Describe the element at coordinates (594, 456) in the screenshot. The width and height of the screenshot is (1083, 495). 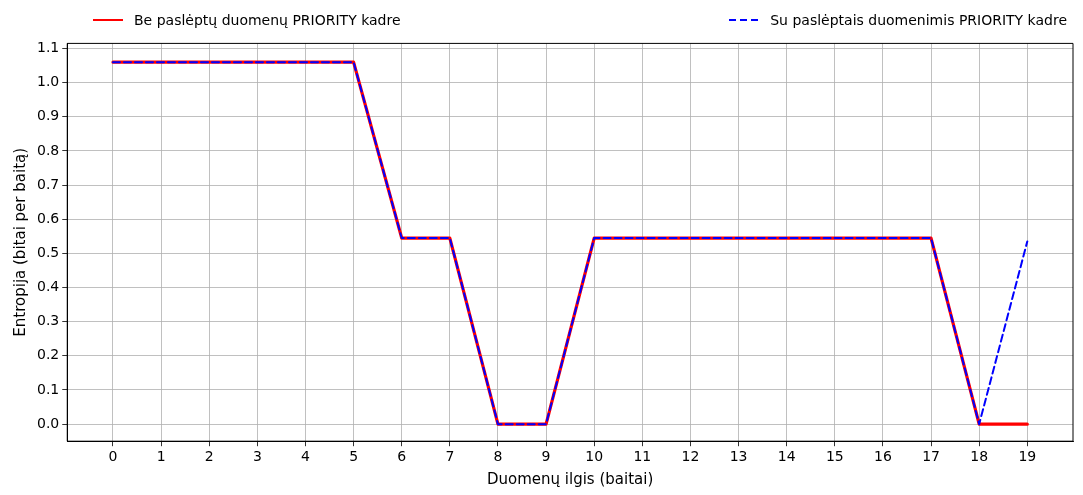
I see `x-tick-label: 10` at that location.